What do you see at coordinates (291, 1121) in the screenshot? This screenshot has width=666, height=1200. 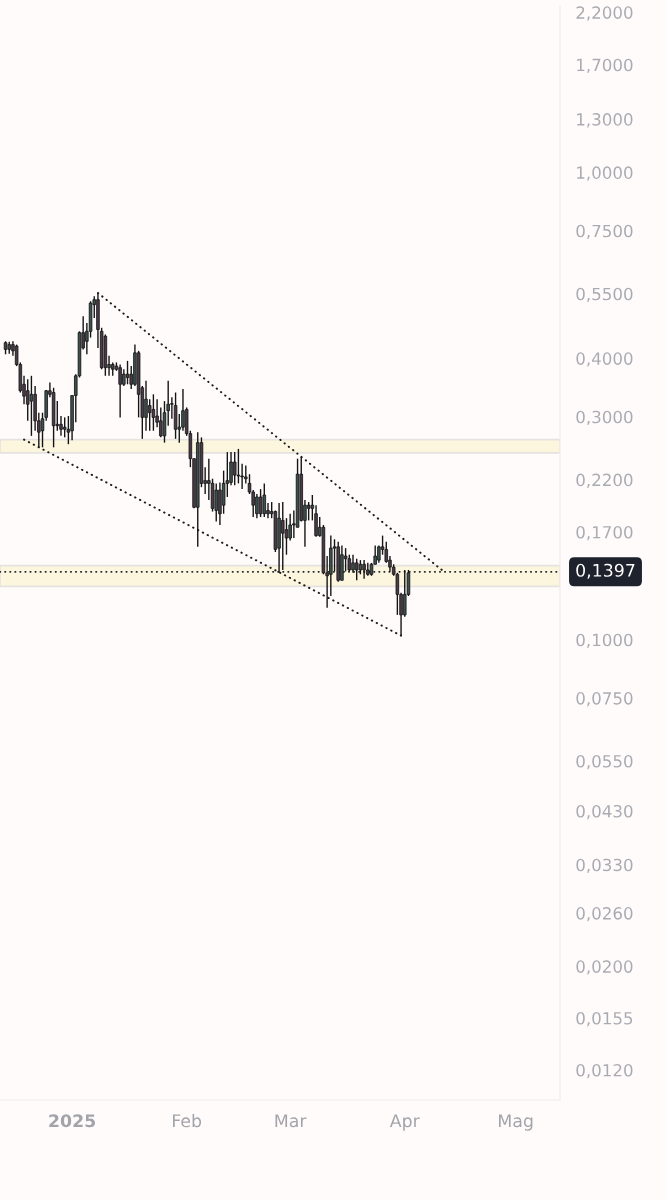 I see `x-tick-label: Mar` at bounding box center [291, 1121].